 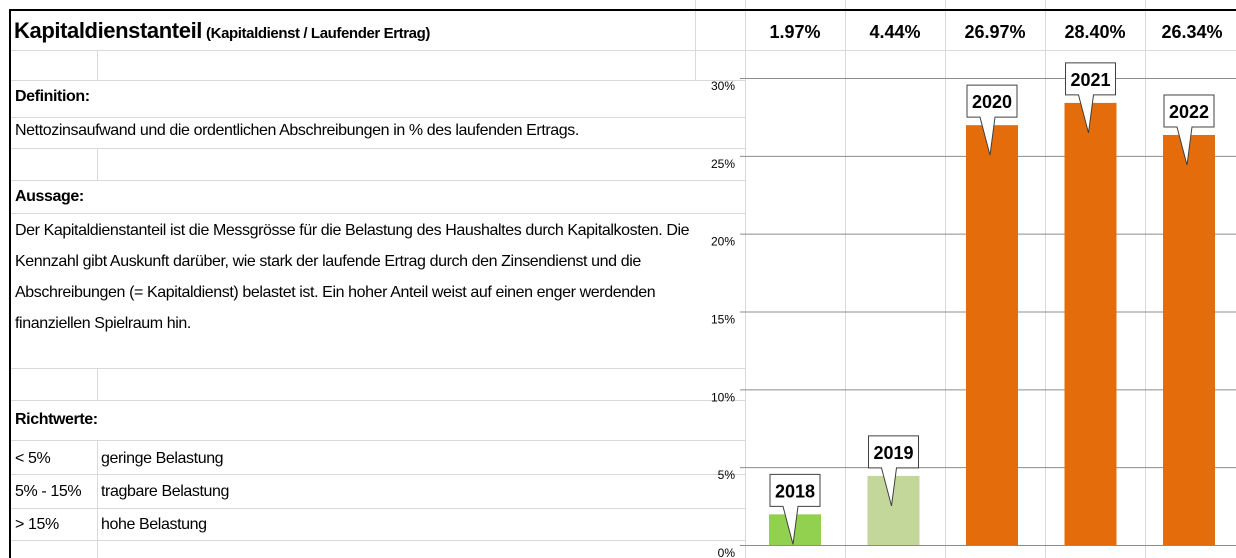 What do you see at coordinates (723, 320) in the screenshot?
I see `y-tick-label: 15%` at bounding box center [723, 320].